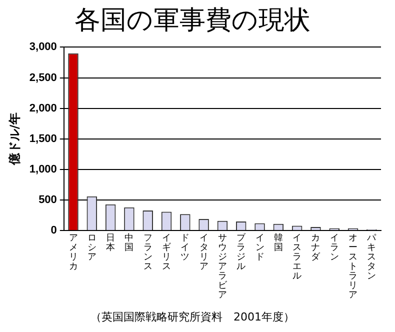  Describe the element at coordinates (43, 47) in the screenshot. I see `y-tick-label: 3,000` at that location.